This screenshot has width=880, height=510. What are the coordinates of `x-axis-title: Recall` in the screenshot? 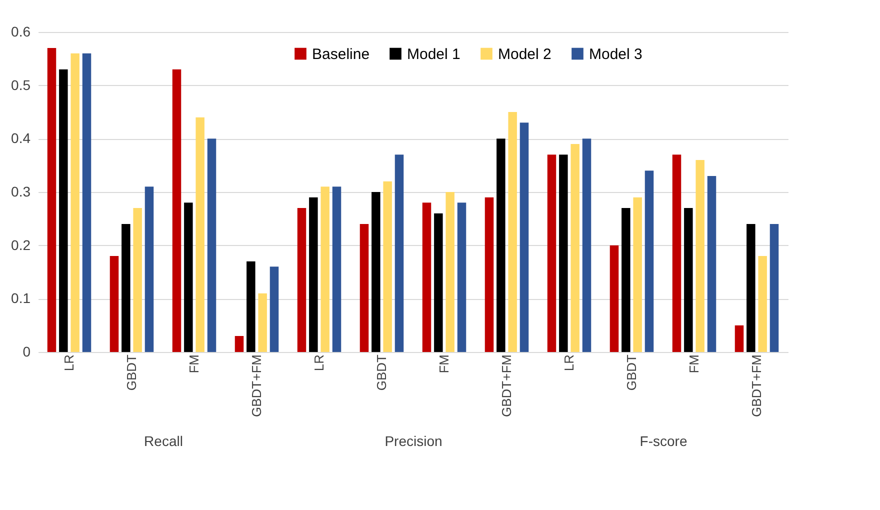 It's located at (163, 440).